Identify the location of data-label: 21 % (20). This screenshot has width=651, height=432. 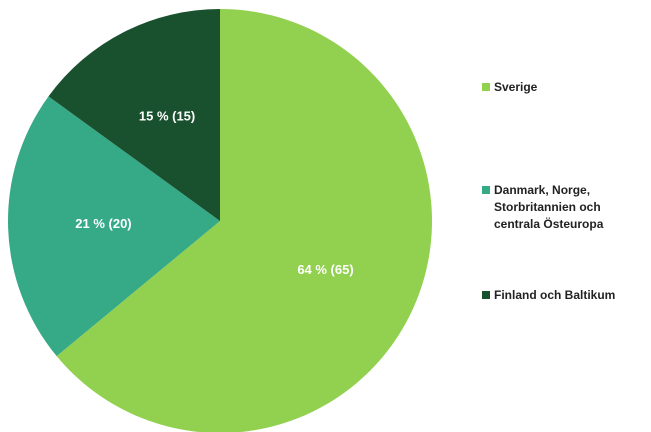
(103, 223).